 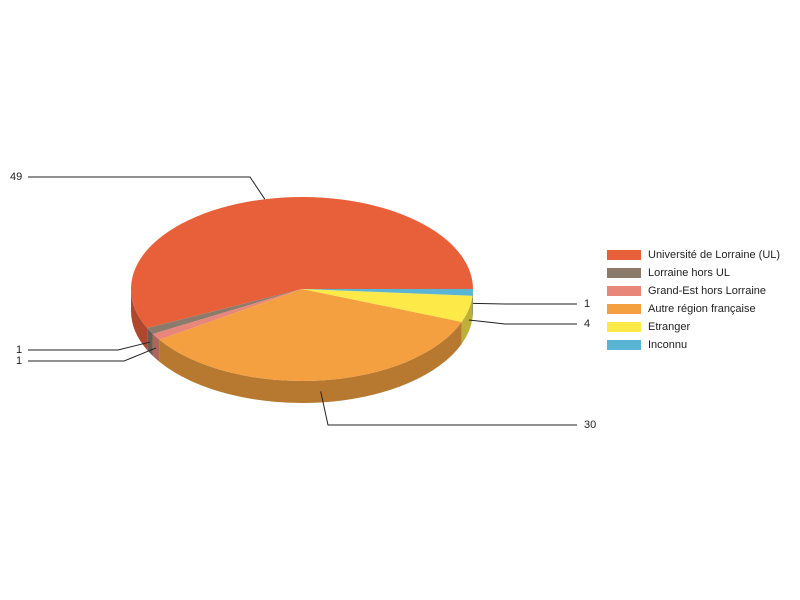 I want to click on legend-label: Inconnu, so click(x=667, y=345).